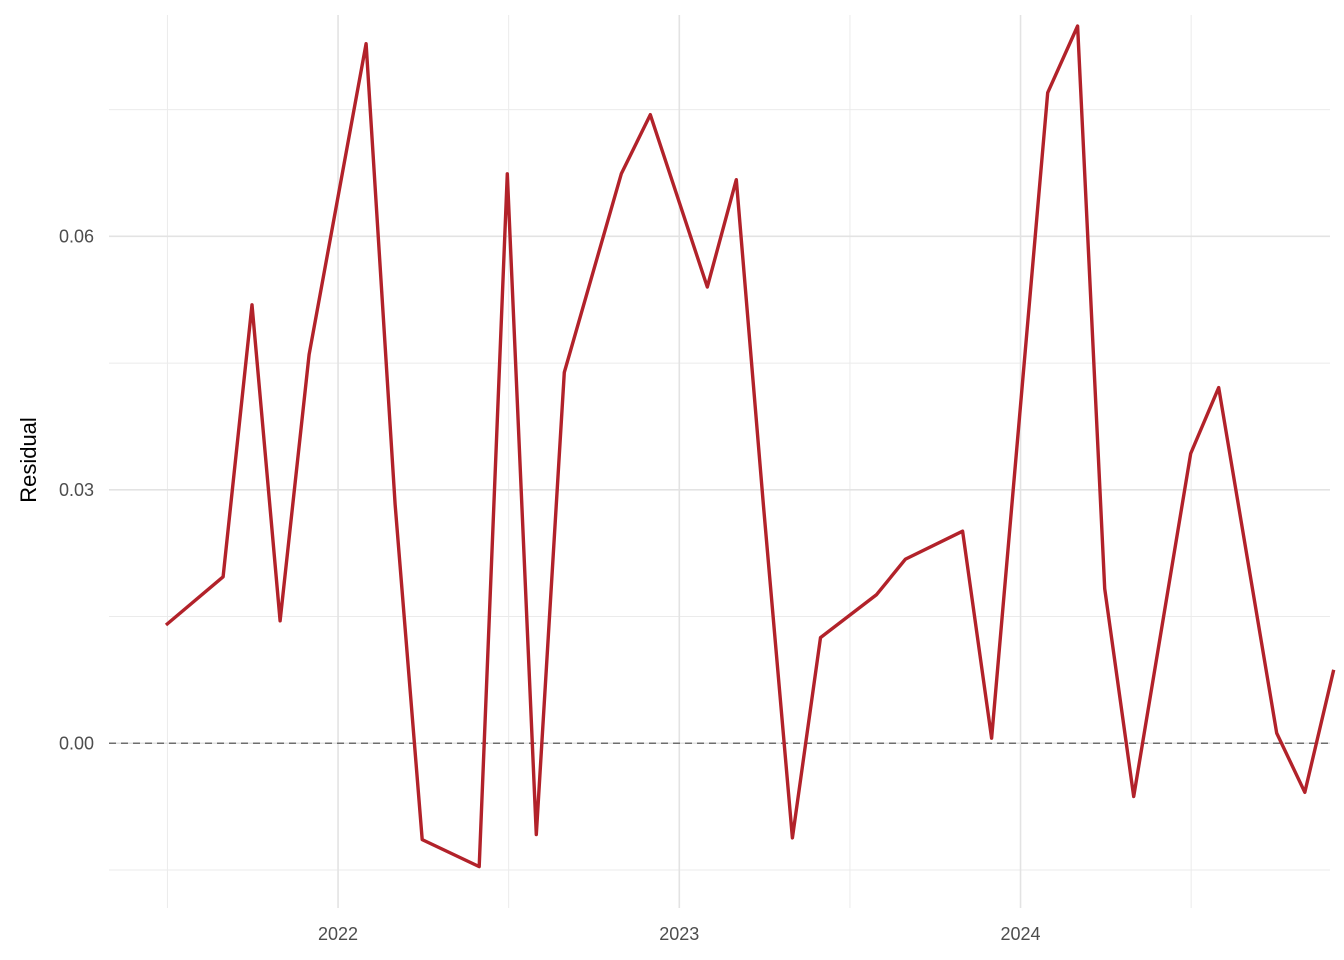 The width and height of the screenshot is (1344, 960). I want to click on y-tick-labels: 0.00 0.03 0.06, so click(76, 489).